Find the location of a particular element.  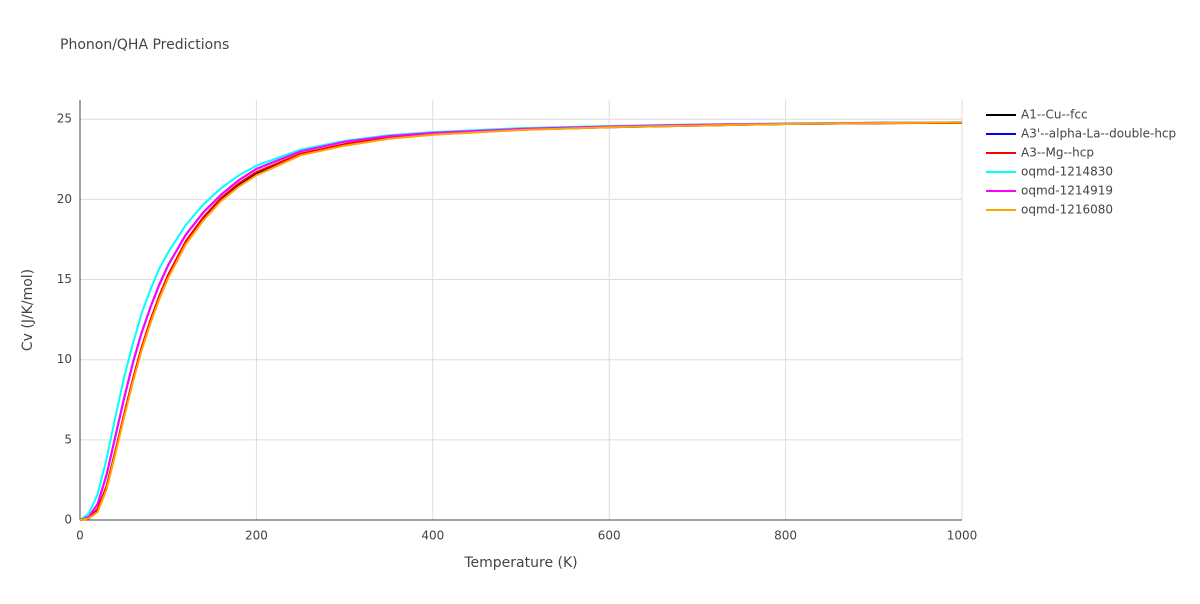

legend-label: A1--Cu--fcc is located at coordinates (1054, 115).